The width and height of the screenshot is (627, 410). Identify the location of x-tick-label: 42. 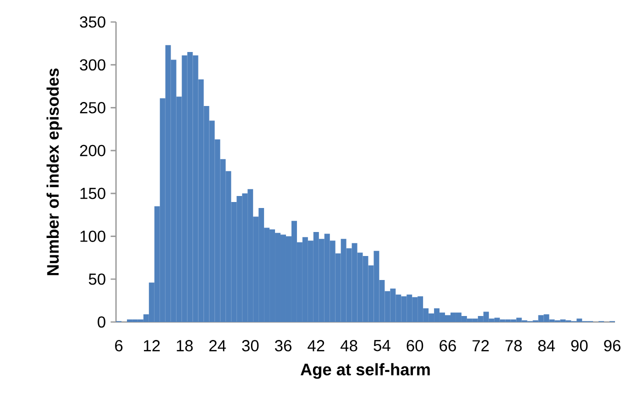
(316, 346).